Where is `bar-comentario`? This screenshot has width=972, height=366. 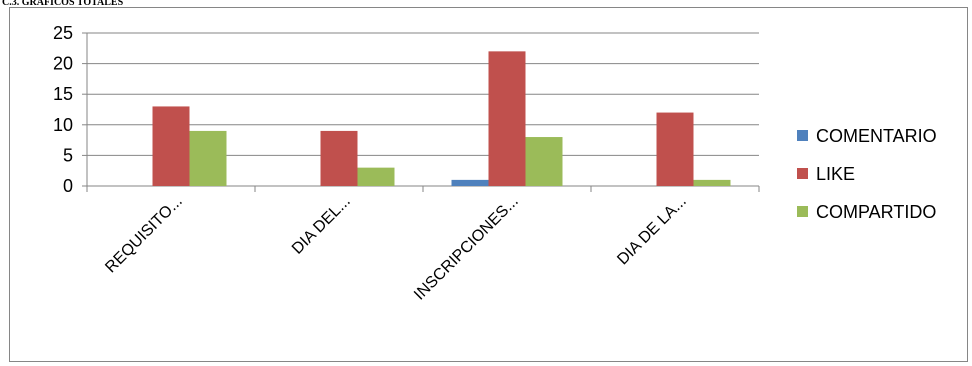 bar-comentario is located at coordinates (470, 182).